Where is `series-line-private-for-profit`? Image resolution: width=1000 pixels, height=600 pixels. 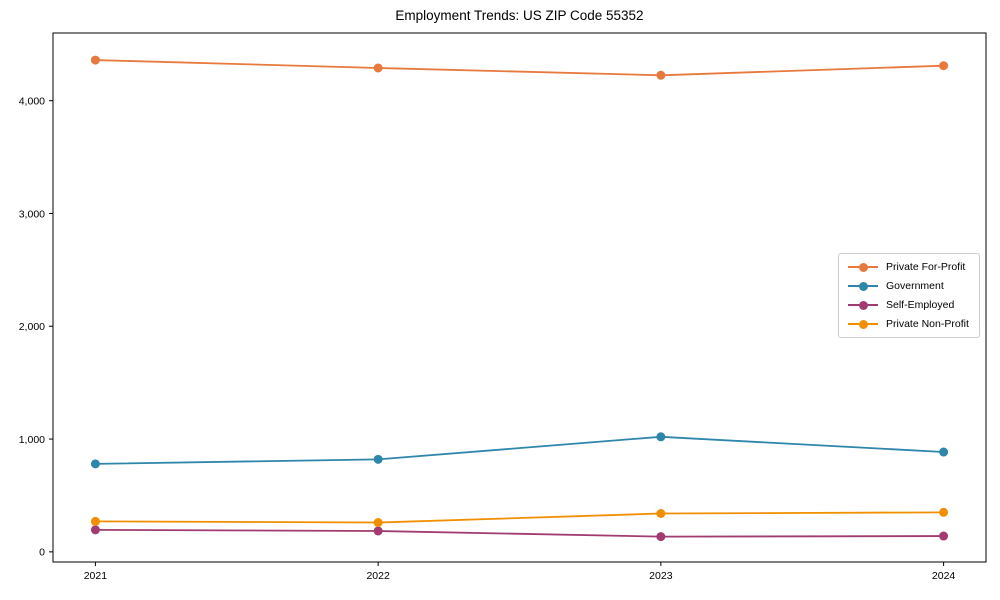 series-line-private-for-profit is located at coordinates (519, 68).